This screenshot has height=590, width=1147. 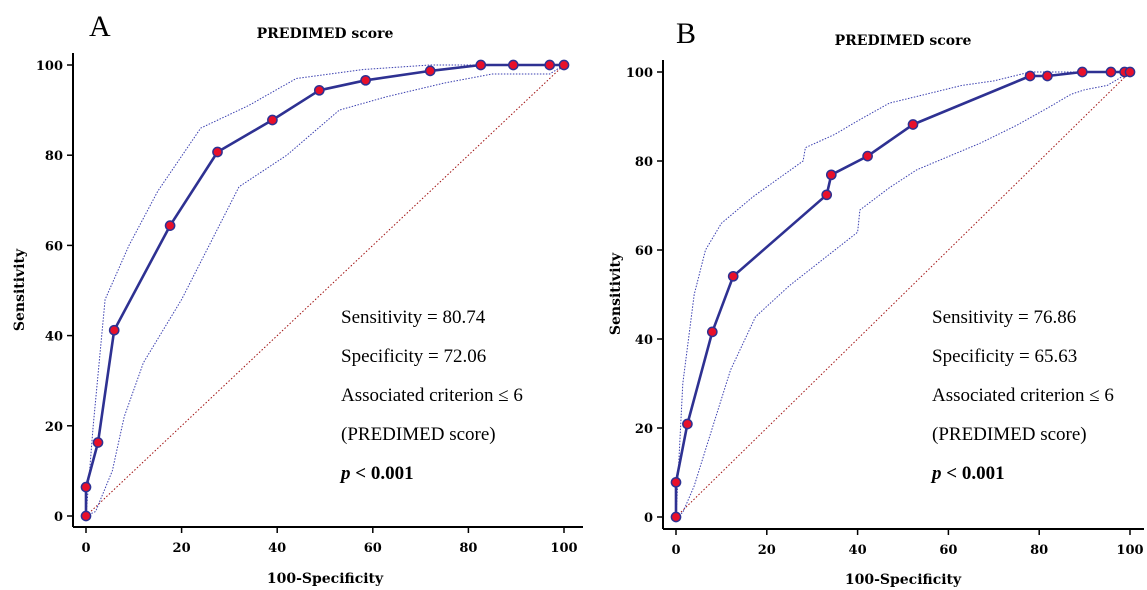 I want to click on panel-label: B, so click(x=686, y=33).